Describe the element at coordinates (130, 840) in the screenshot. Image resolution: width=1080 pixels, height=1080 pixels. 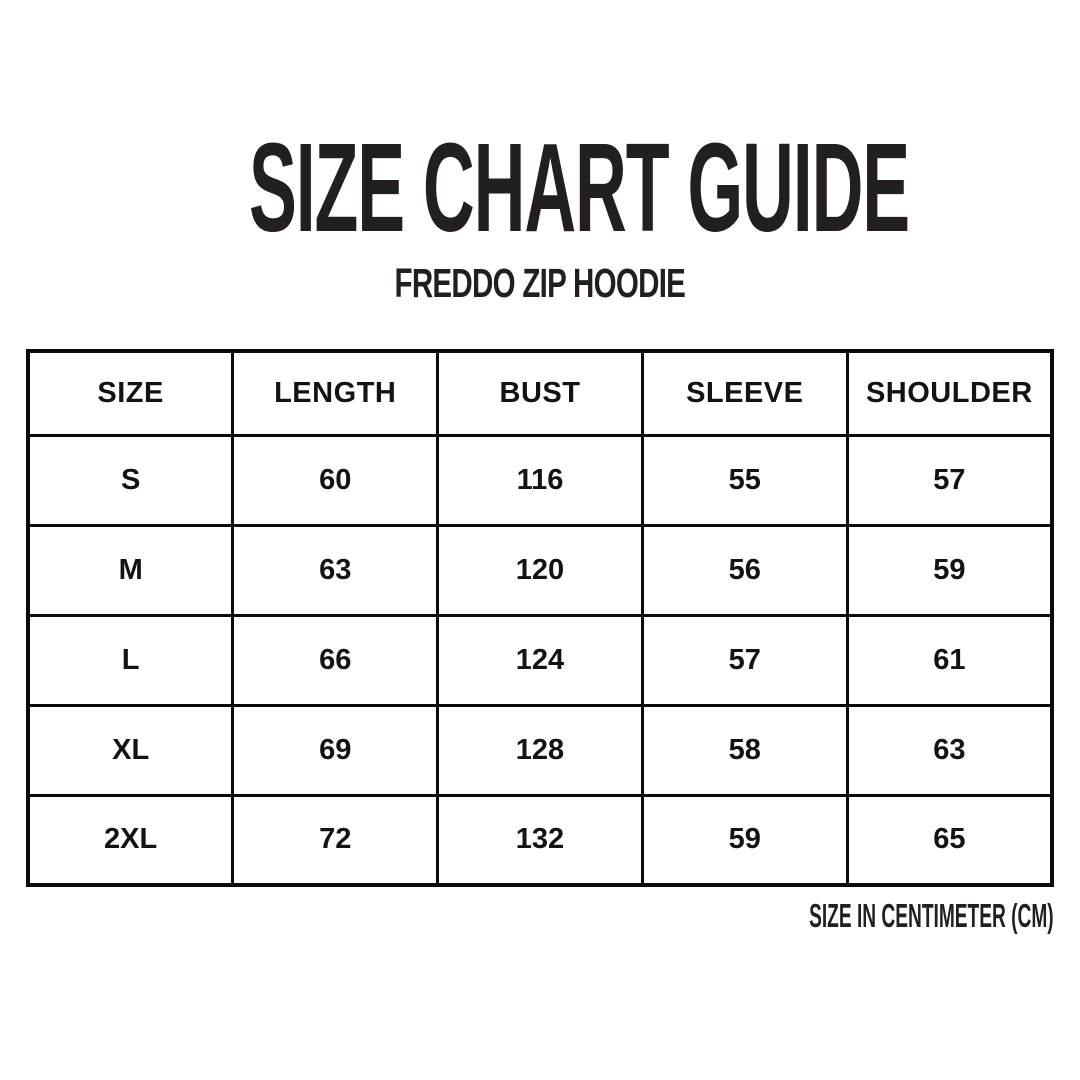
I see `cell-size-label: 2XL` at that location.